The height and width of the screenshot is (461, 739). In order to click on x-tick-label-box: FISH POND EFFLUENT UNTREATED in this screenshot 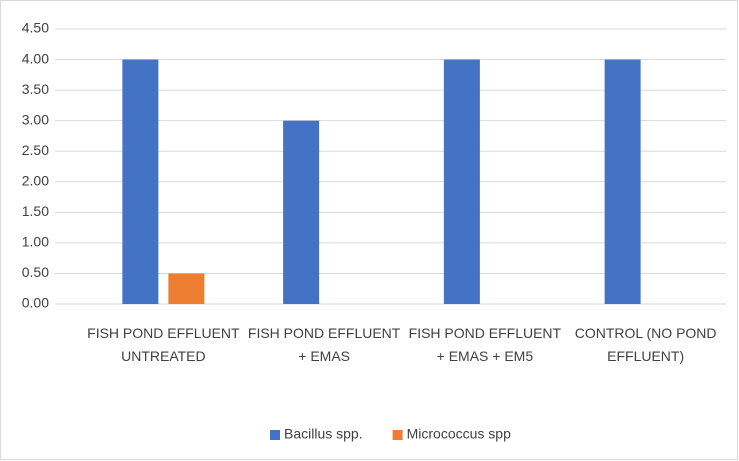, I will do `click(163, 344)`.